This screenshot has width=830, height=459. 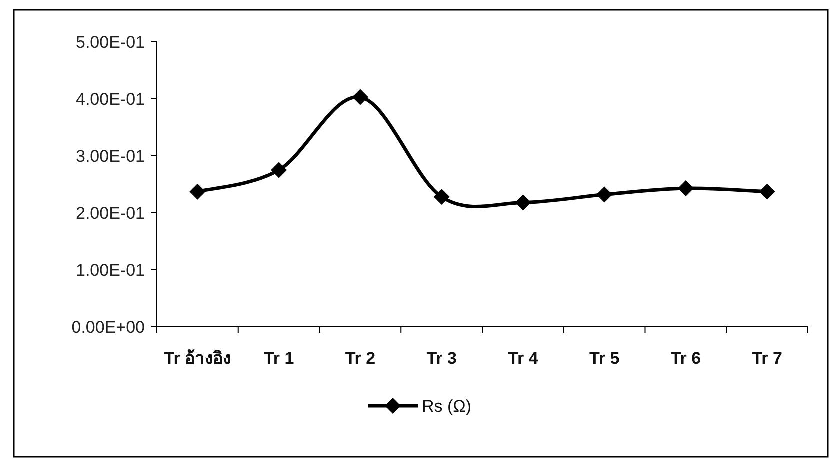 What do you see at coordinates (110, 156) in the screenshot?
I see `y-tick-label: 3.00E-01` at bounding box center [110, 156].